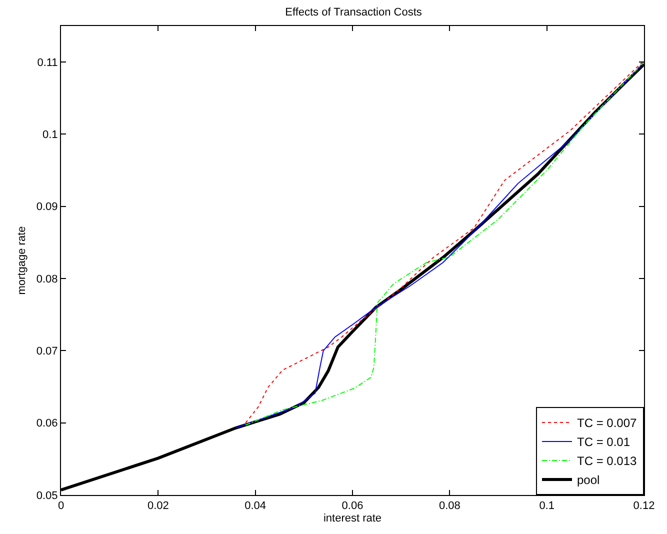 This screenshot has width=667, height=534. What do you see at coordinates (352, 518) in the screenshot?
I see `x-axis-title: interest rate` at bounding box center [352, 518].